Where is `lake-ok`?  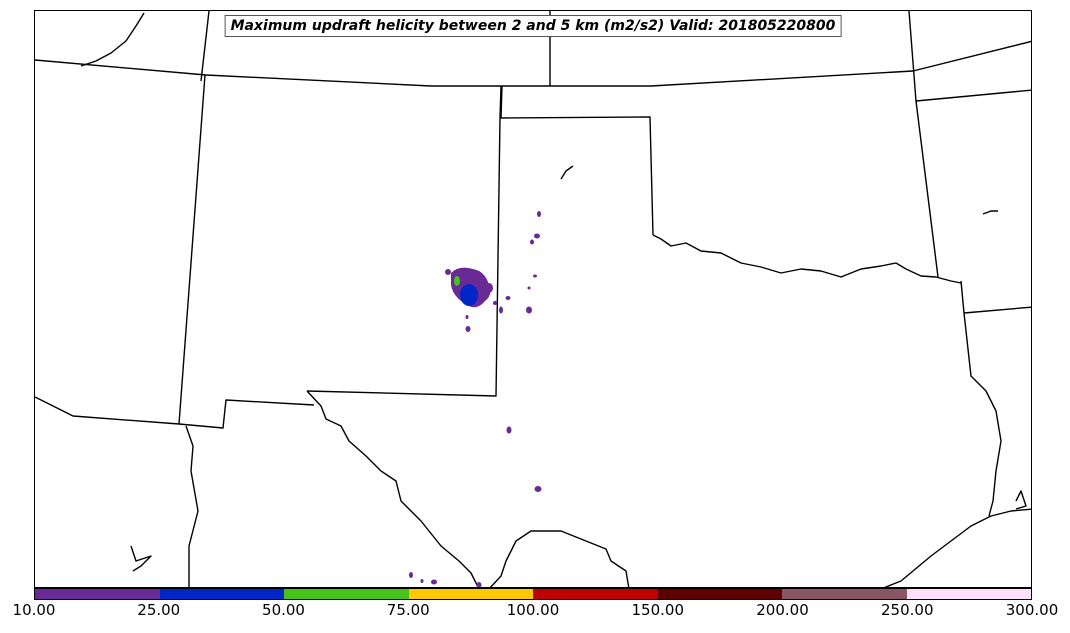 lake-ok is located at coordinates (567, 172).